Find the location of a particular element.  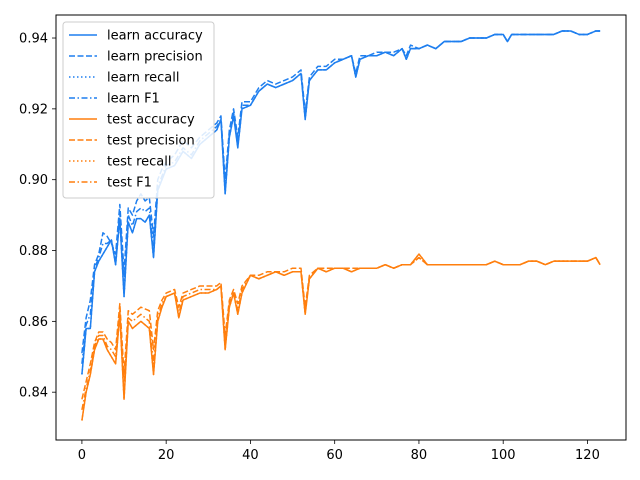

x-tick-label: 40 is located at coordinates (250, 455).